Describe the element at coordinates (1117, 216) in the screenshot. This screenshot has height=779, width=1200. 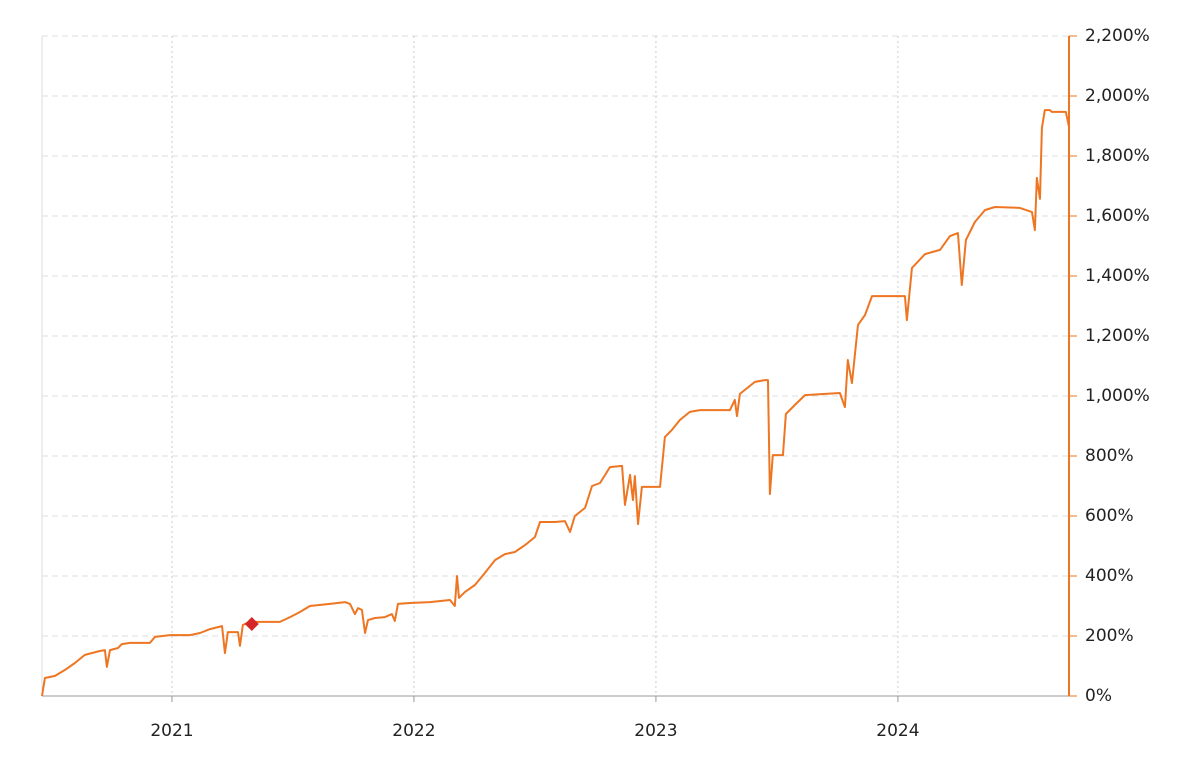
I see `y-tick-label: 1,600%` at that location.